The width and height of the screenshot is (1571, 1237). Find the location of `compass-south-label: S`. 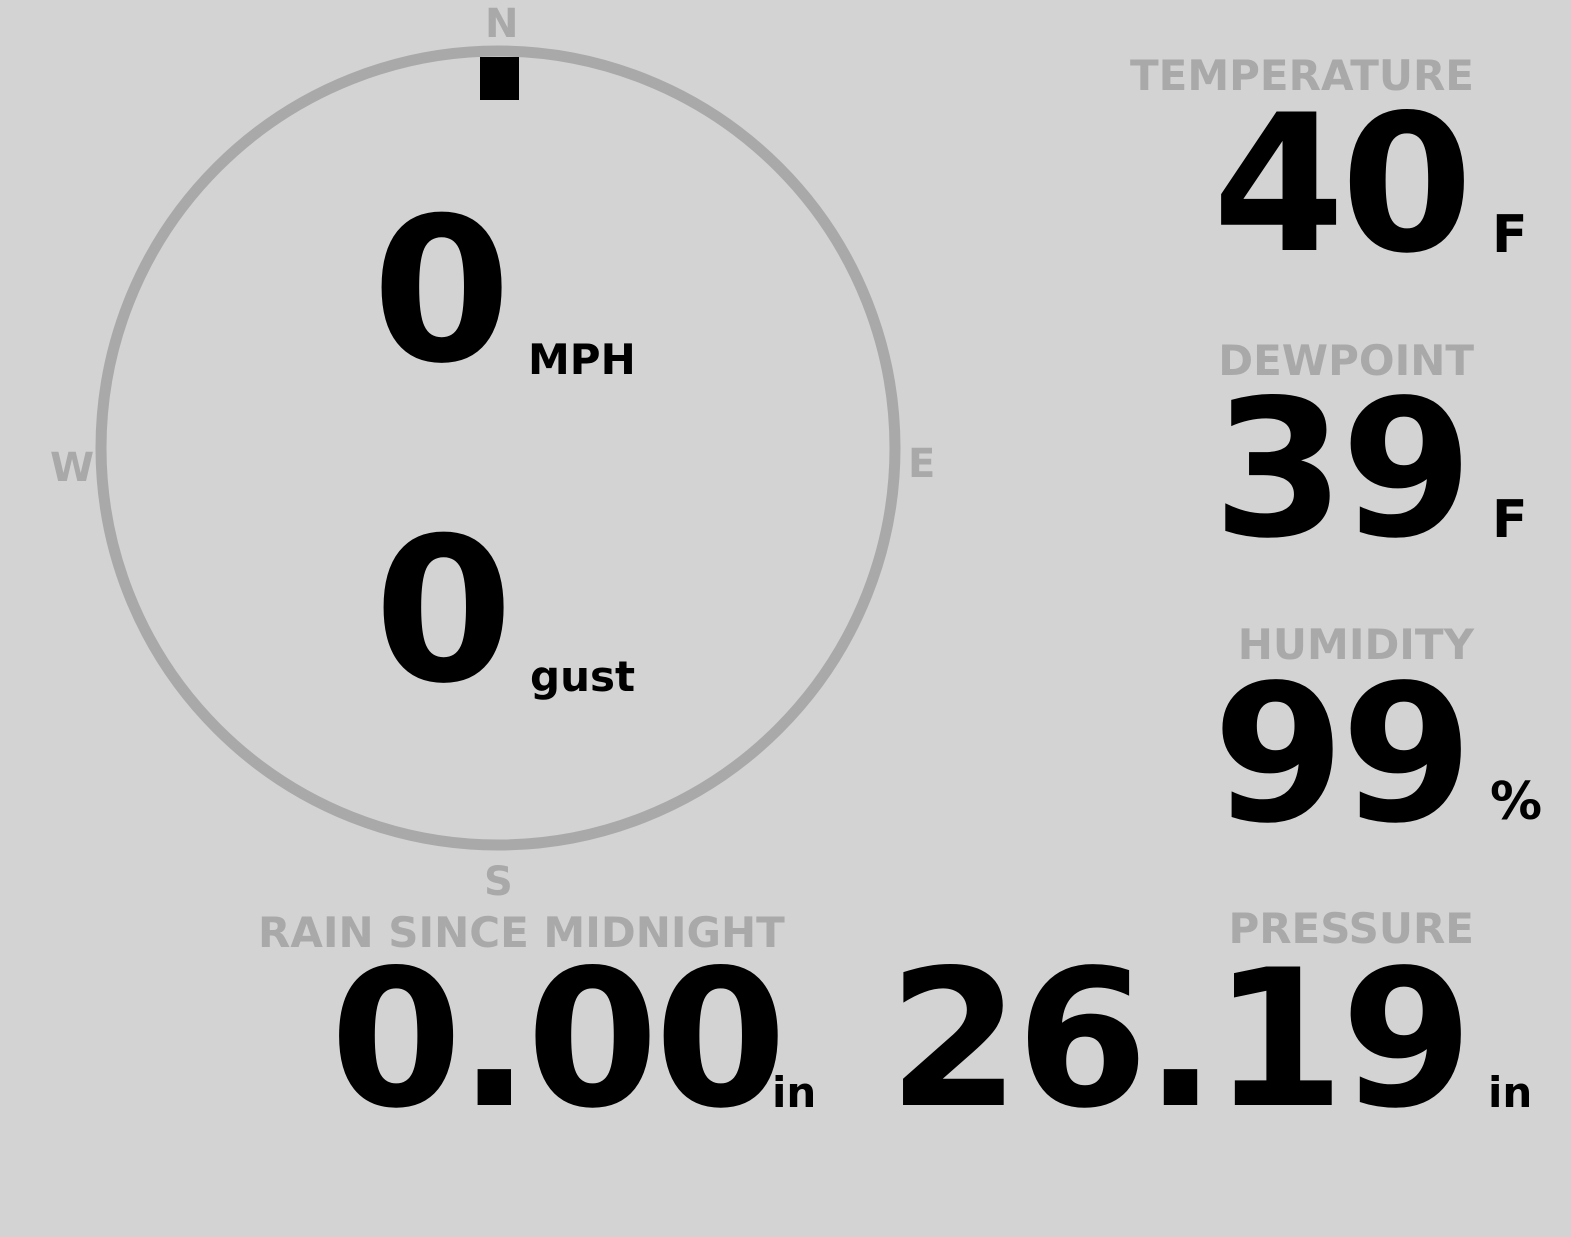

compass-south-label: S is located at coordinates (498, 882).